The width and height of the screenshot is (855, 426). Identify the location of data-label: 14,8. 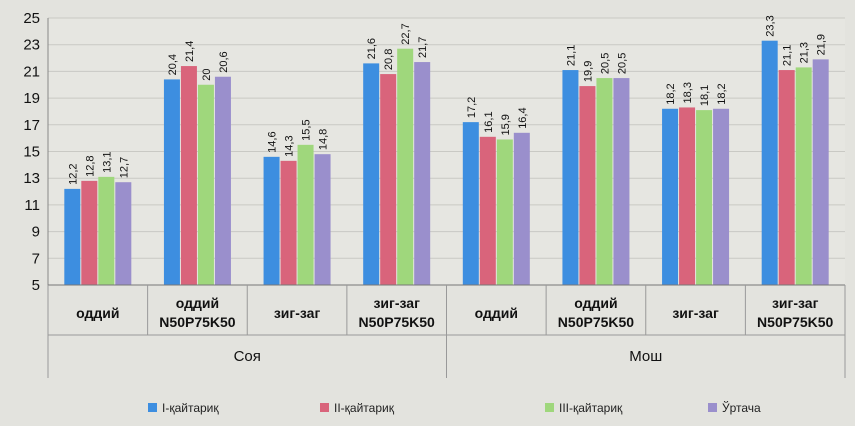
(324, 139).